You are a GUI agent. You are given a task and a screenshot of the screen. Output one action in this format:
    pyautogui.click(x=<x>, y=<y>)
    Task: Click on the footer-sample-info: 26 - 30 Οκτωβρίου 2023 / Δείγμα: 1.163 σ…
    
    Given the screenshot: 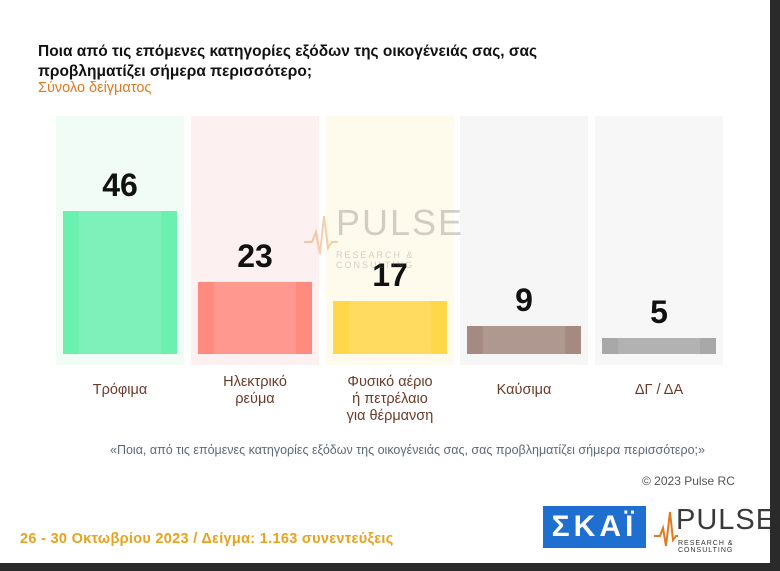 What is the action you would take?
    pyautogui.click(x=207, y=539)
    